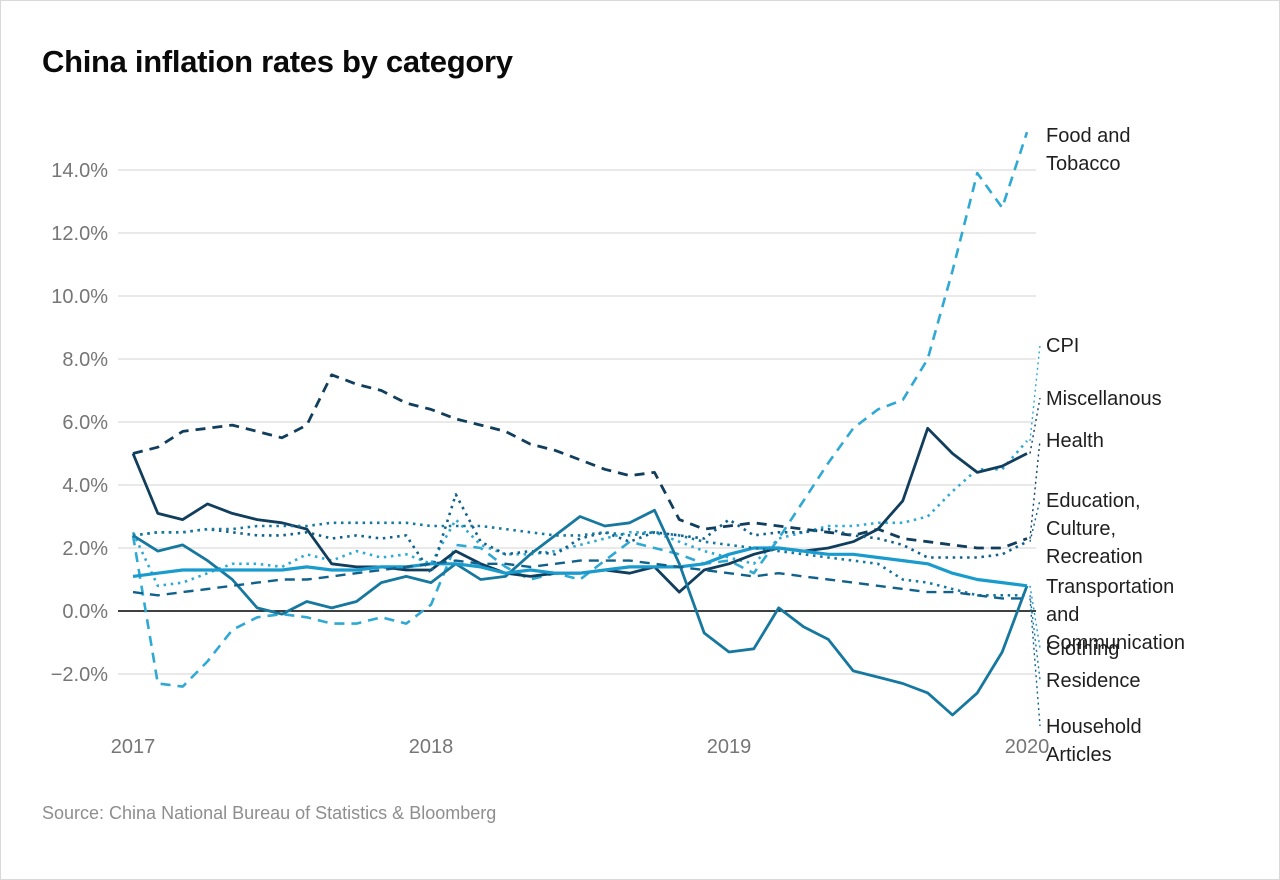 This screenshot has width=1280, height=880. I want to click on x-tick-label: 2020, so click(1027, 747).